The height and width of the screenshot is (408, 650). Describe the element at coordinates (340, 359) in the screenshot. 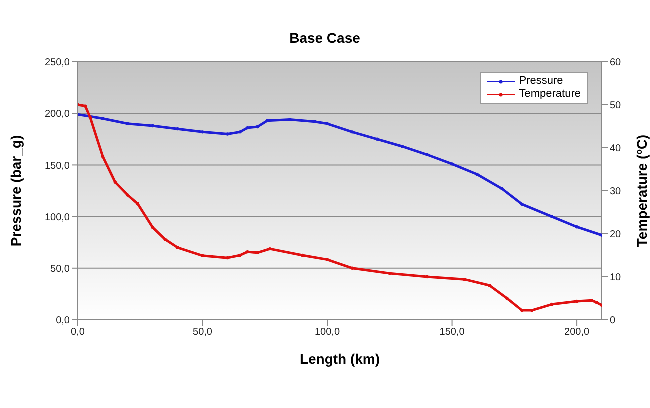

I see `x-axis-title: Length (km)` at that location.